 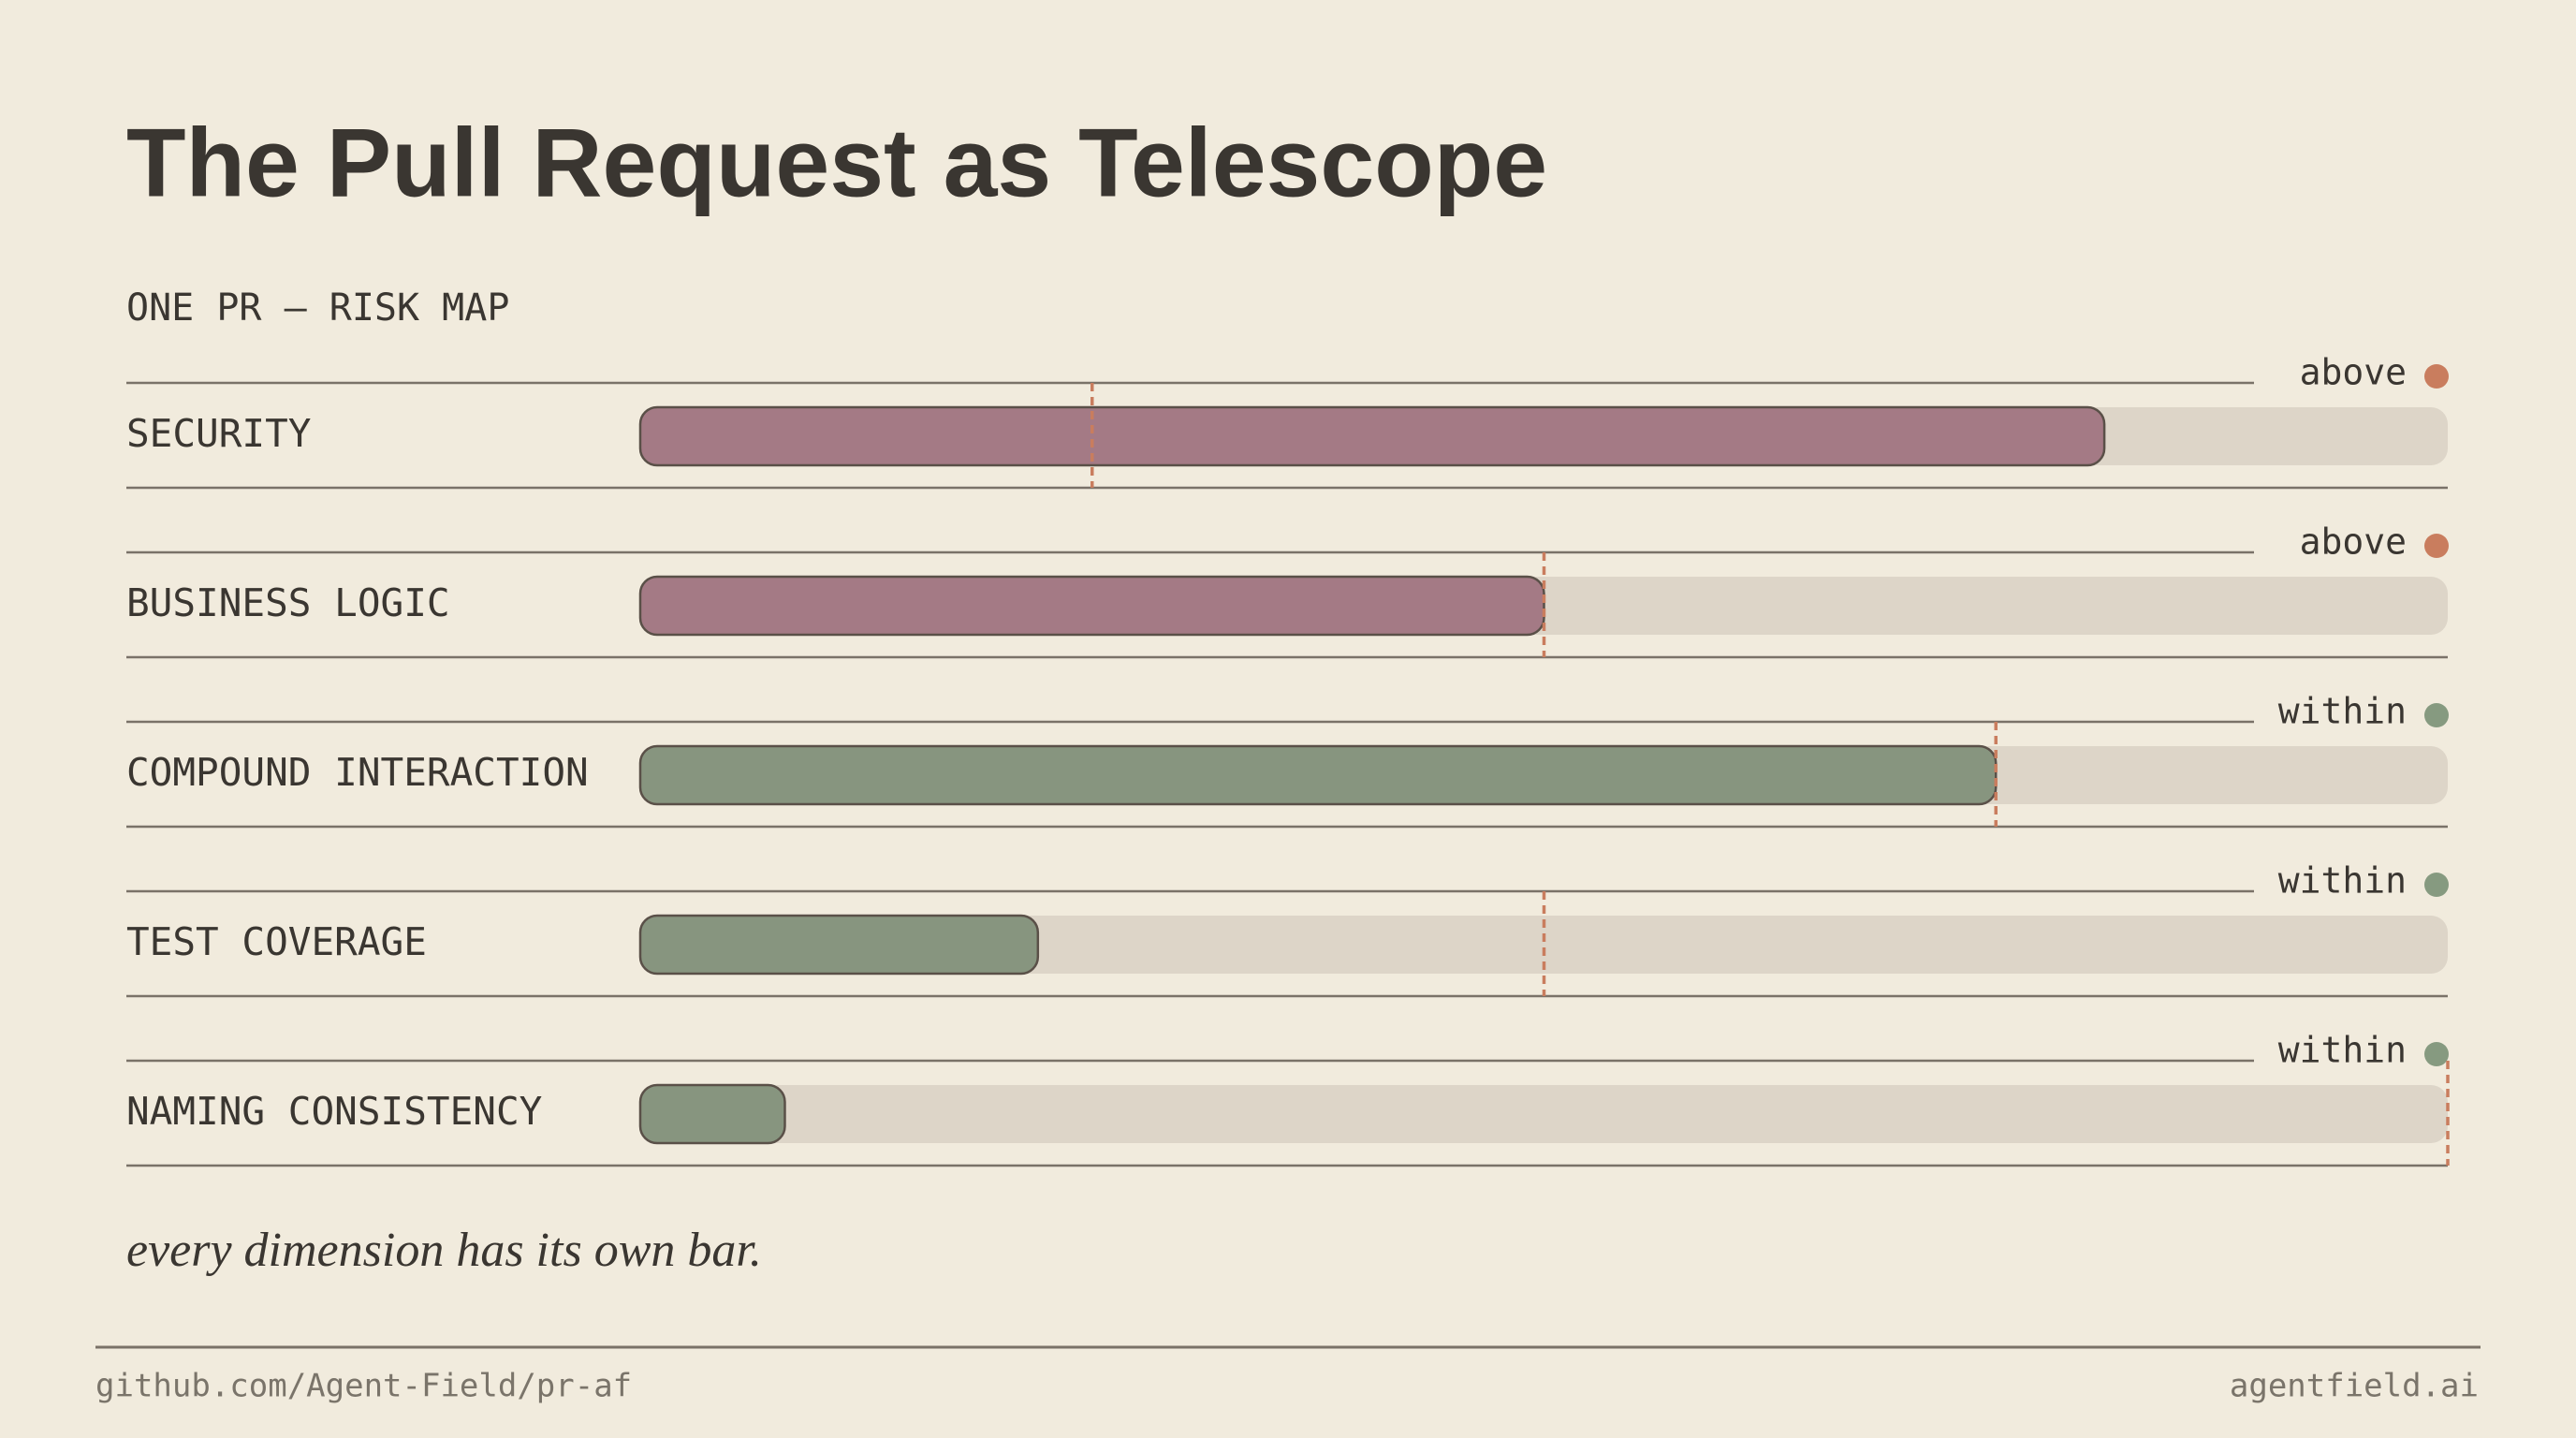 What do you see at coordinates (357, 772) in the screenshot?
I see `category-label: COMPOUND INTERACTION` at bounding box center [357, 772].